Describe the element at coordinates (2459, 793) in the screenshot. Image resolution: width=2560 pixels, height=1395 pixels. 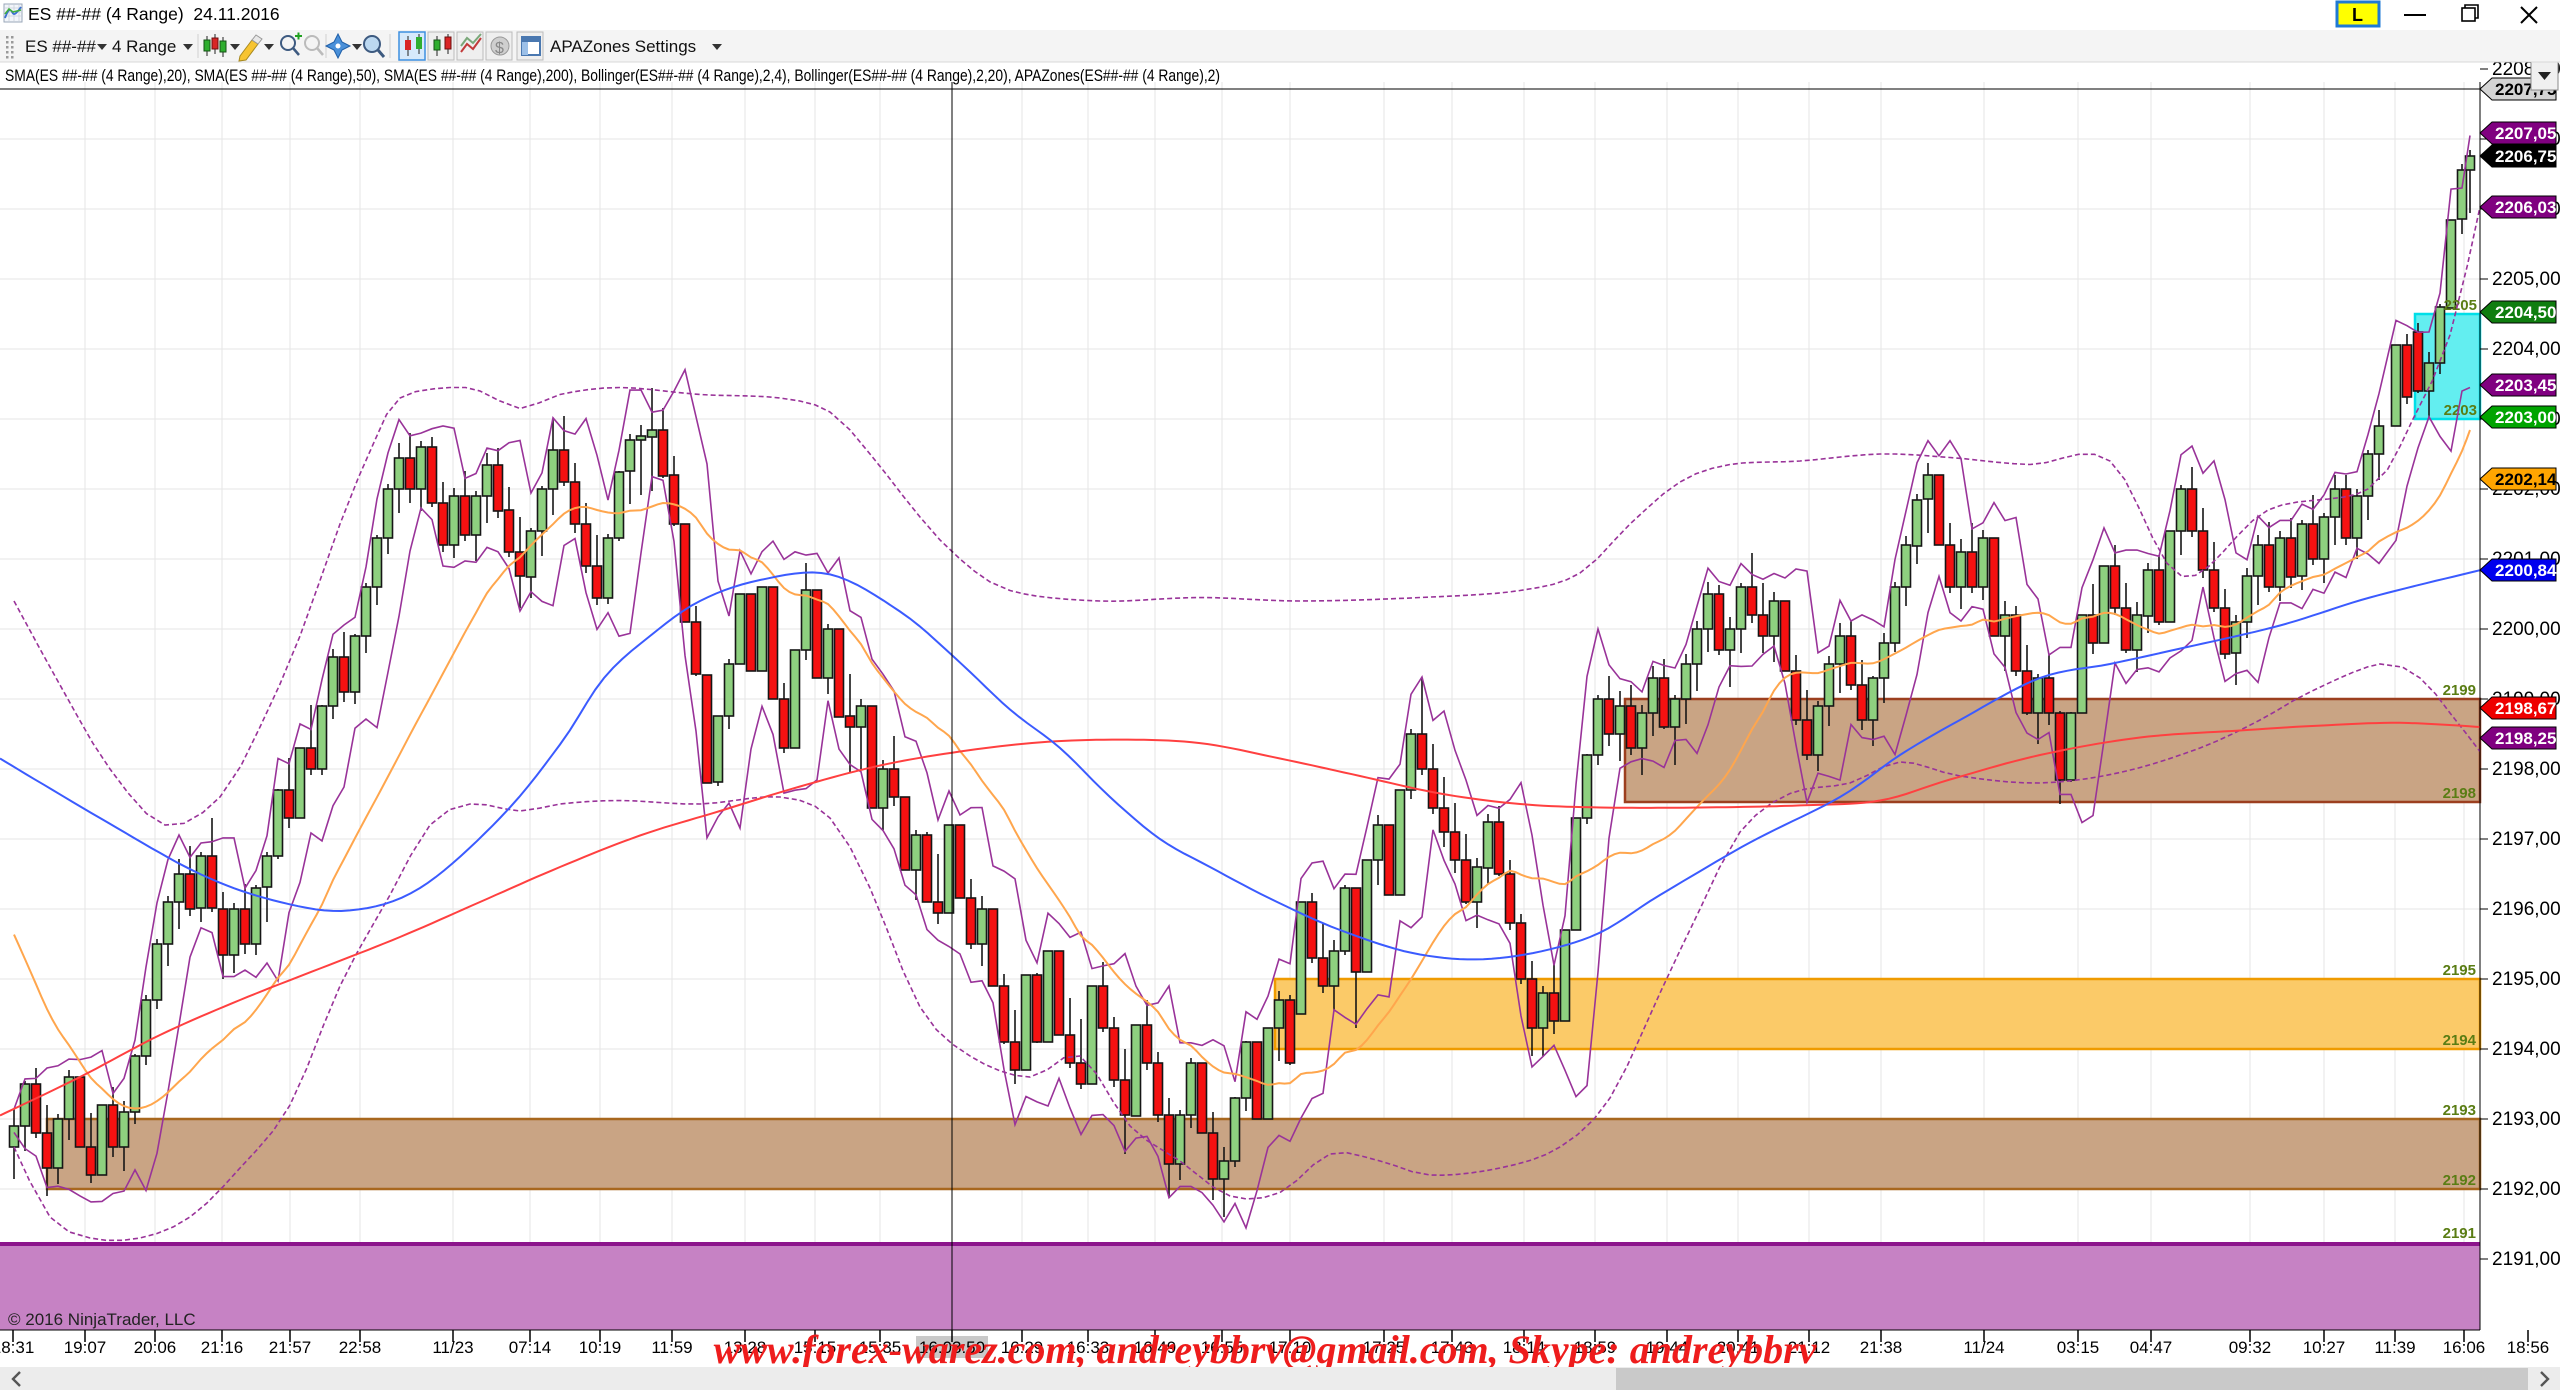
I see `svg-text: 2198` at that location.